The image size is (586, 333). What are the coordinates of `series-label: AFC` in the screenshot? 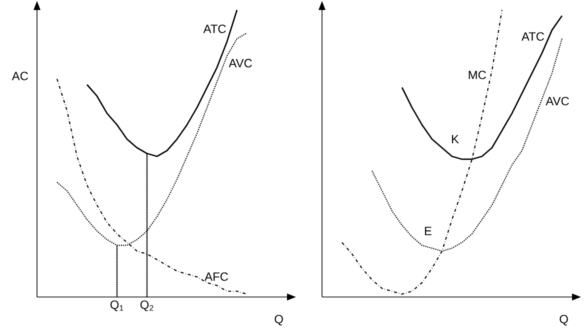 It's located at (216, 276).